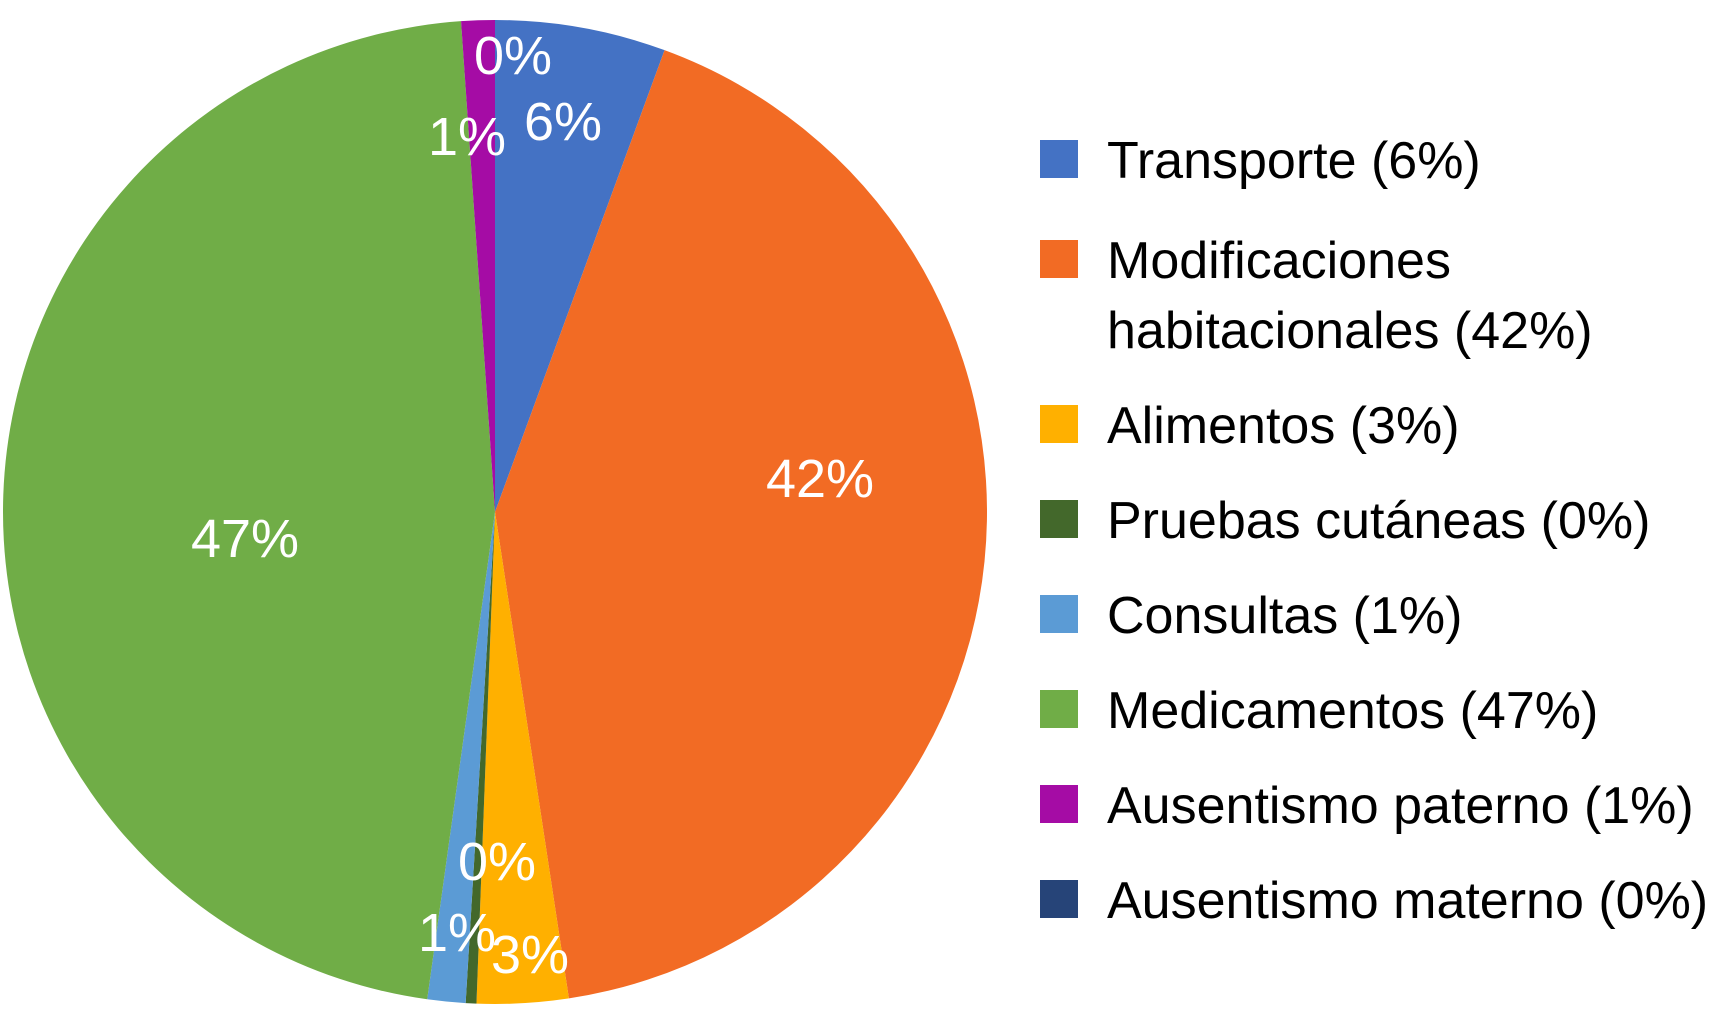 The image size is (1716, 1024). Describe the element at coordinates (497, 862) in the screenshot. I see `slice-label-3: 0%` at that location.